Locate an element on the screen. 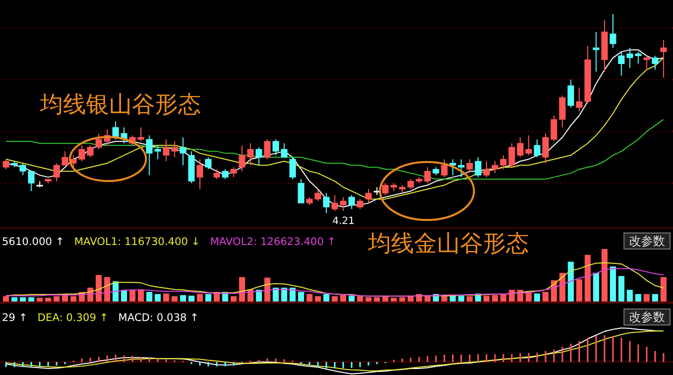 Image resolution: width=673 pixels, height=375 pixels. text: DEA: 0.309 ↑ is located at coordinates (73, 318).